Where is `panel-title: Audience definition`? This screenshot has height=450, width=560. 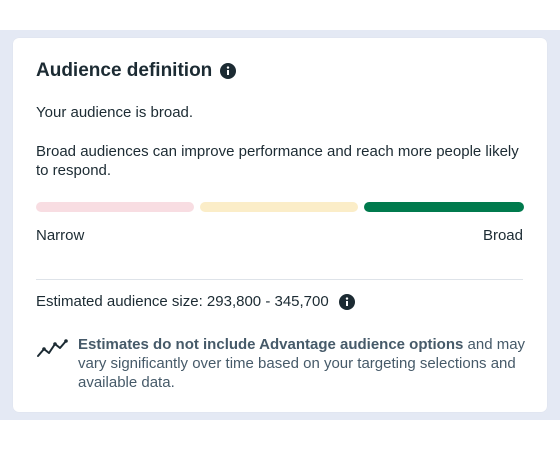
panel-title: Audience definition is located at coordinates (124, 70).